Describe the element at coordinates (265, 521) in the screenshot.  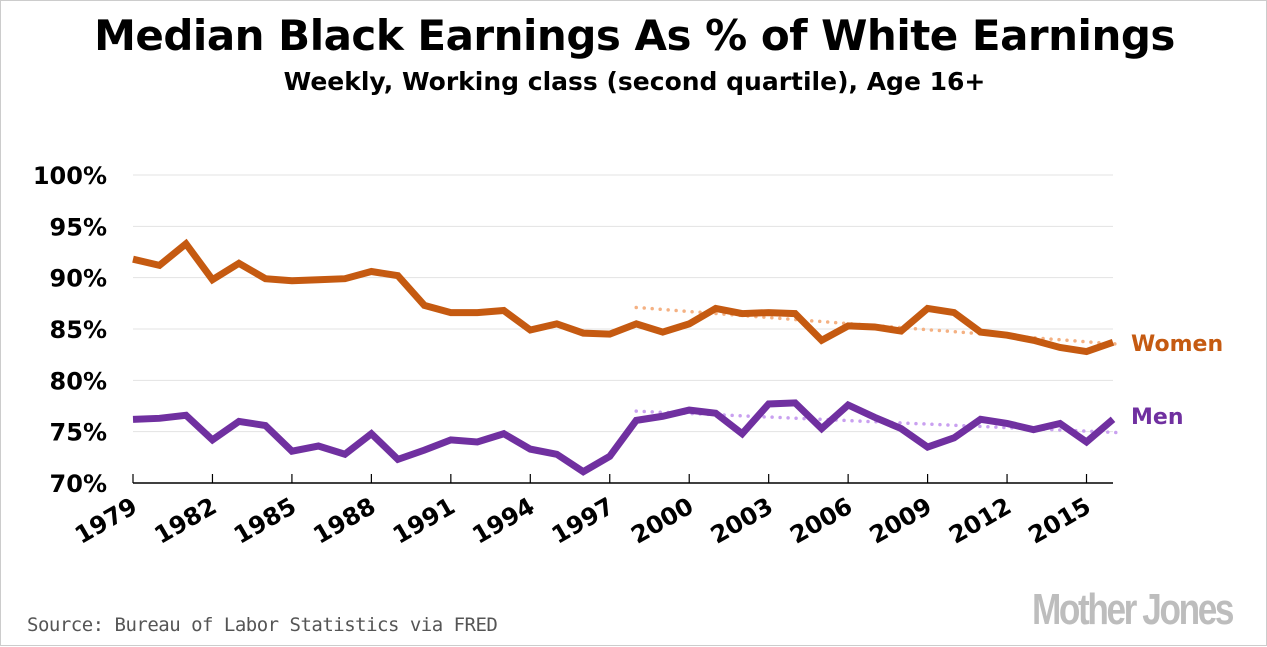
I see `x-tick-label: 1985` at that location.